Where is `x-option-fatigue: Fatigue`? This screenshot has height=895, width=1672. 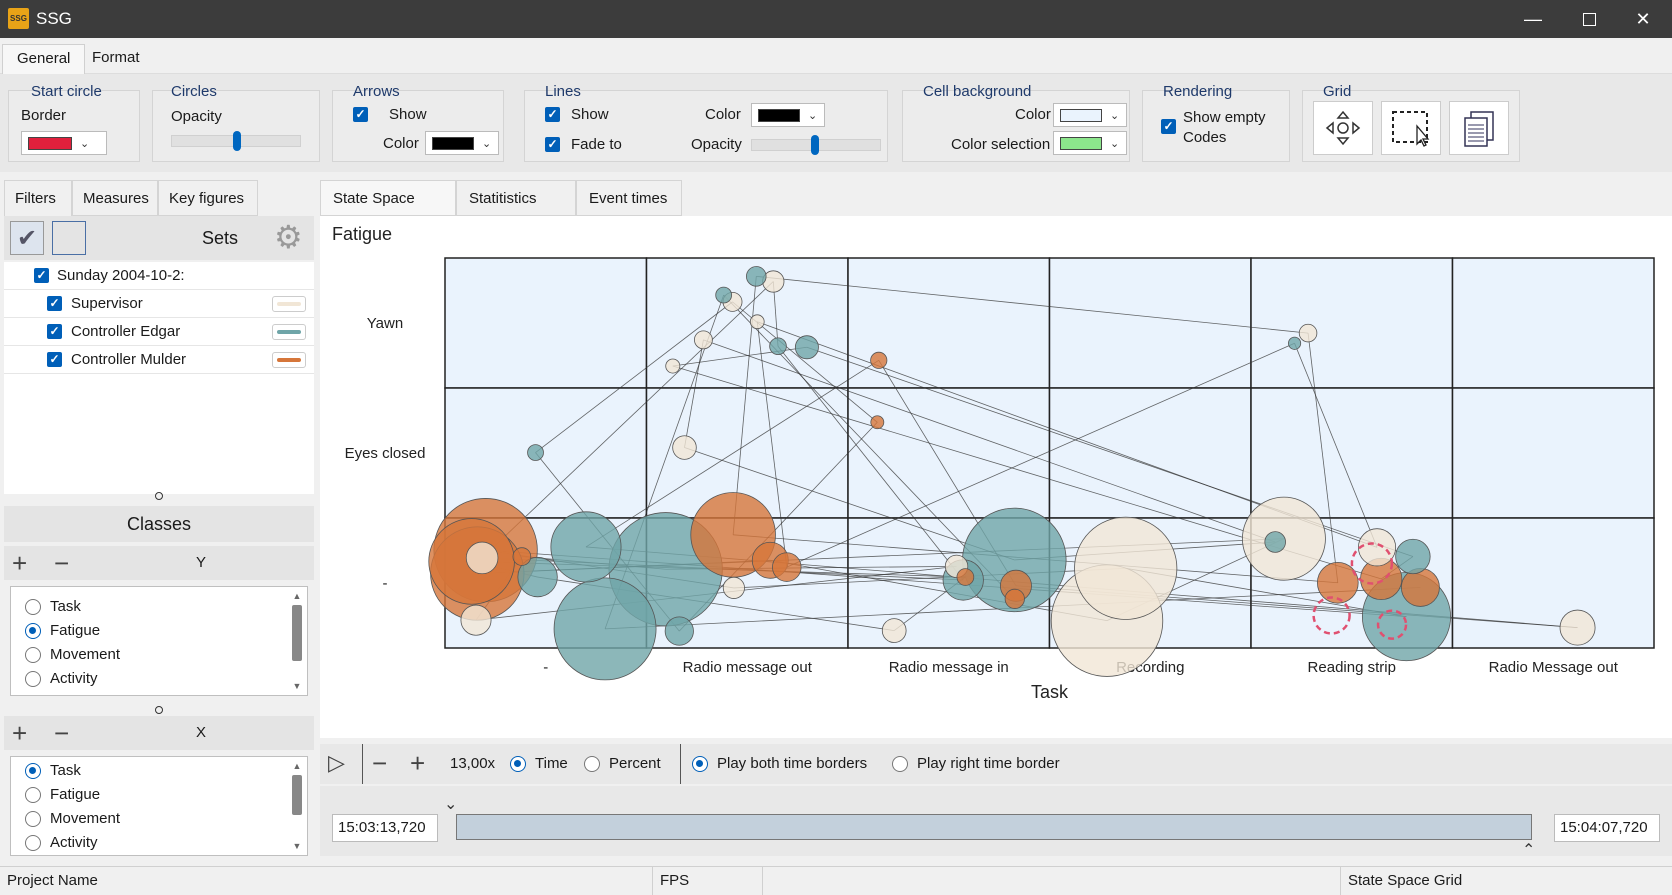 x-option-fatigue: Fatigue is located at coordinates (159, 795).